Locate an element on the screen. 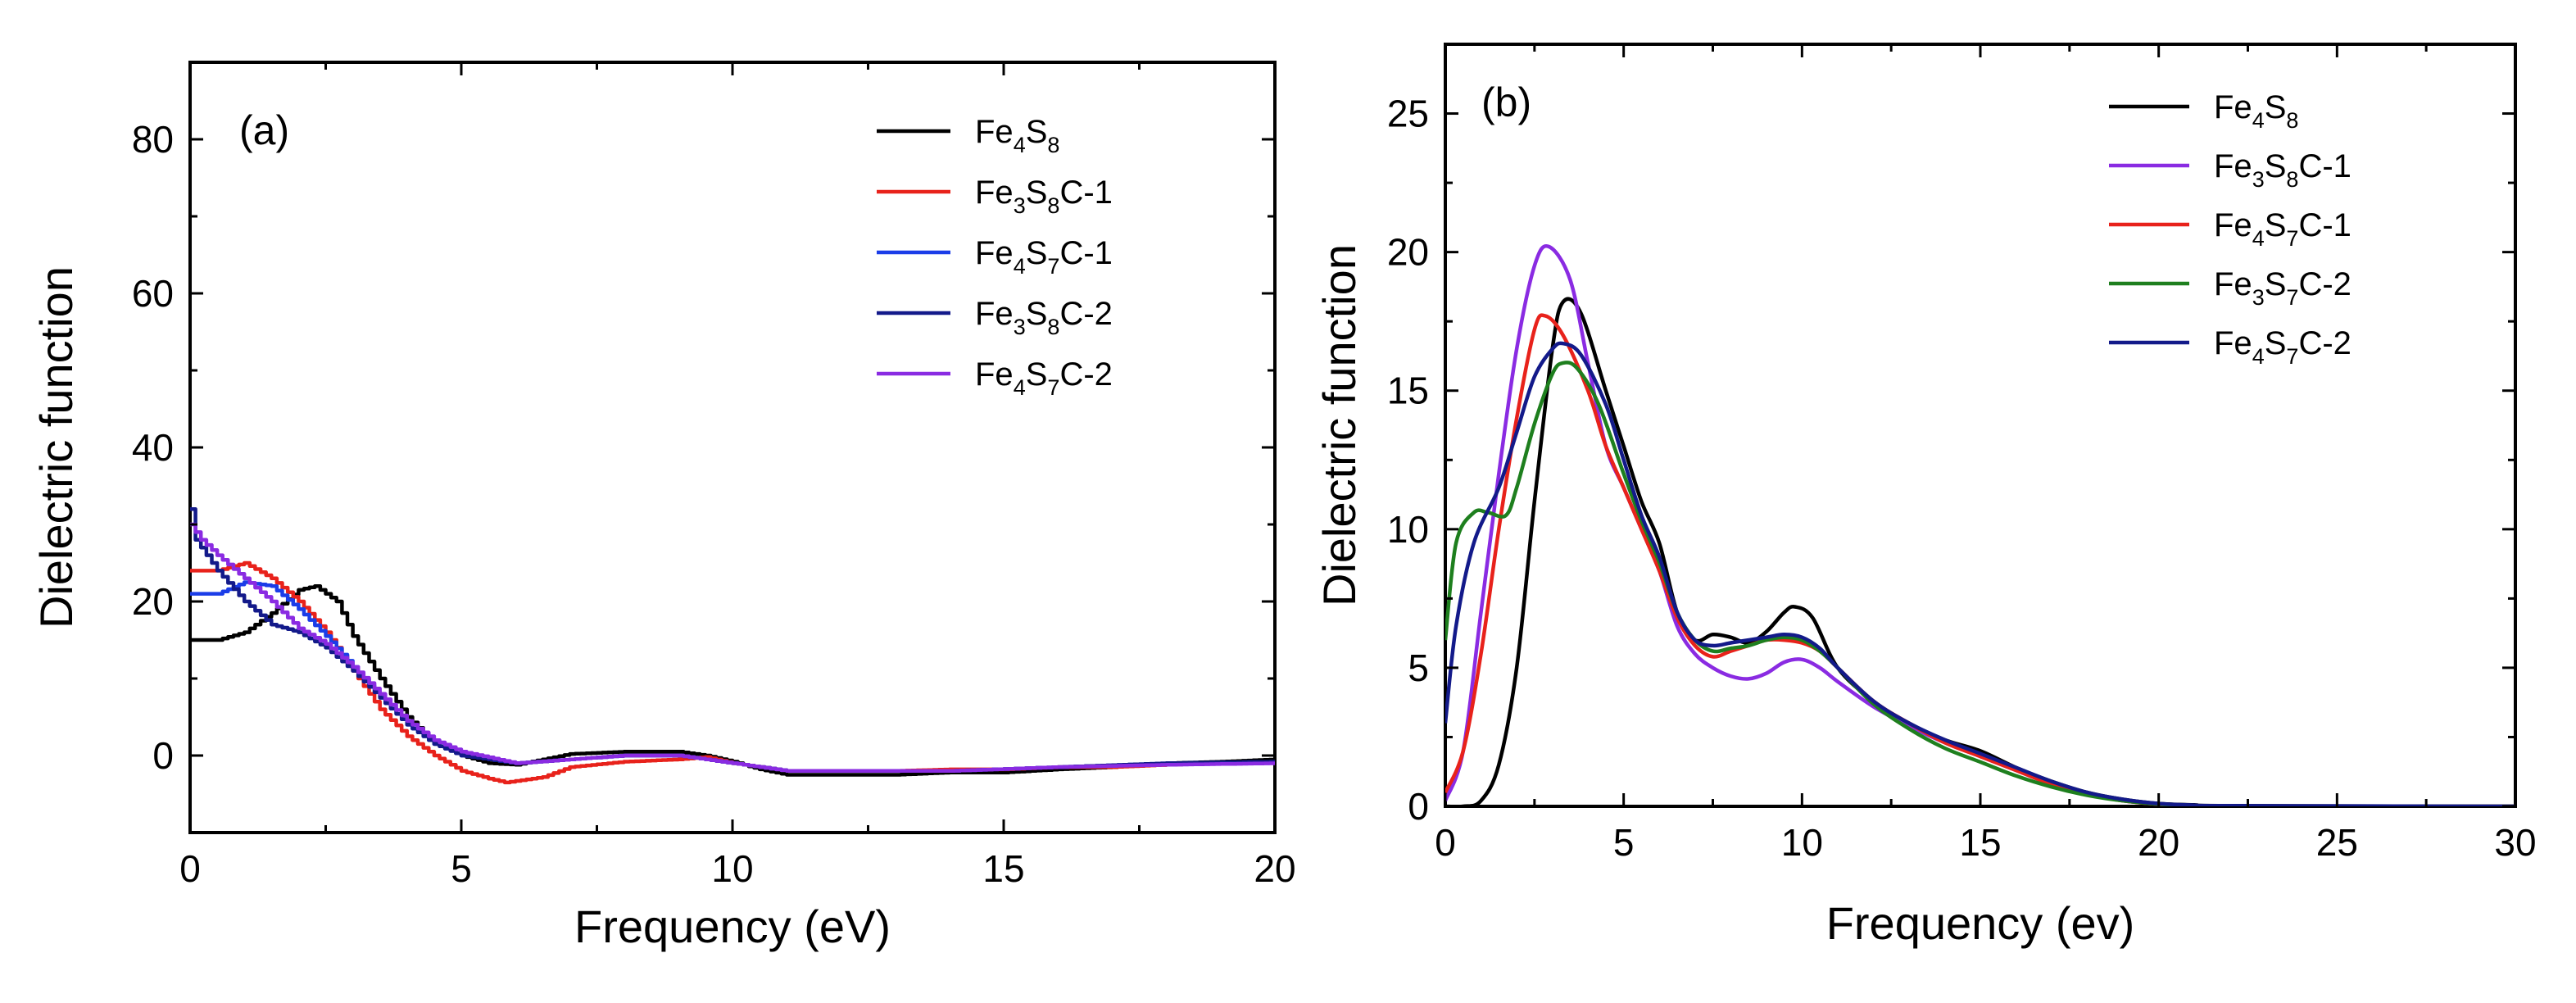 The width and height of the screenshot is (2576, 1003). panel-b-x-tick-label: 5 is located at coordinates (1624, 843).